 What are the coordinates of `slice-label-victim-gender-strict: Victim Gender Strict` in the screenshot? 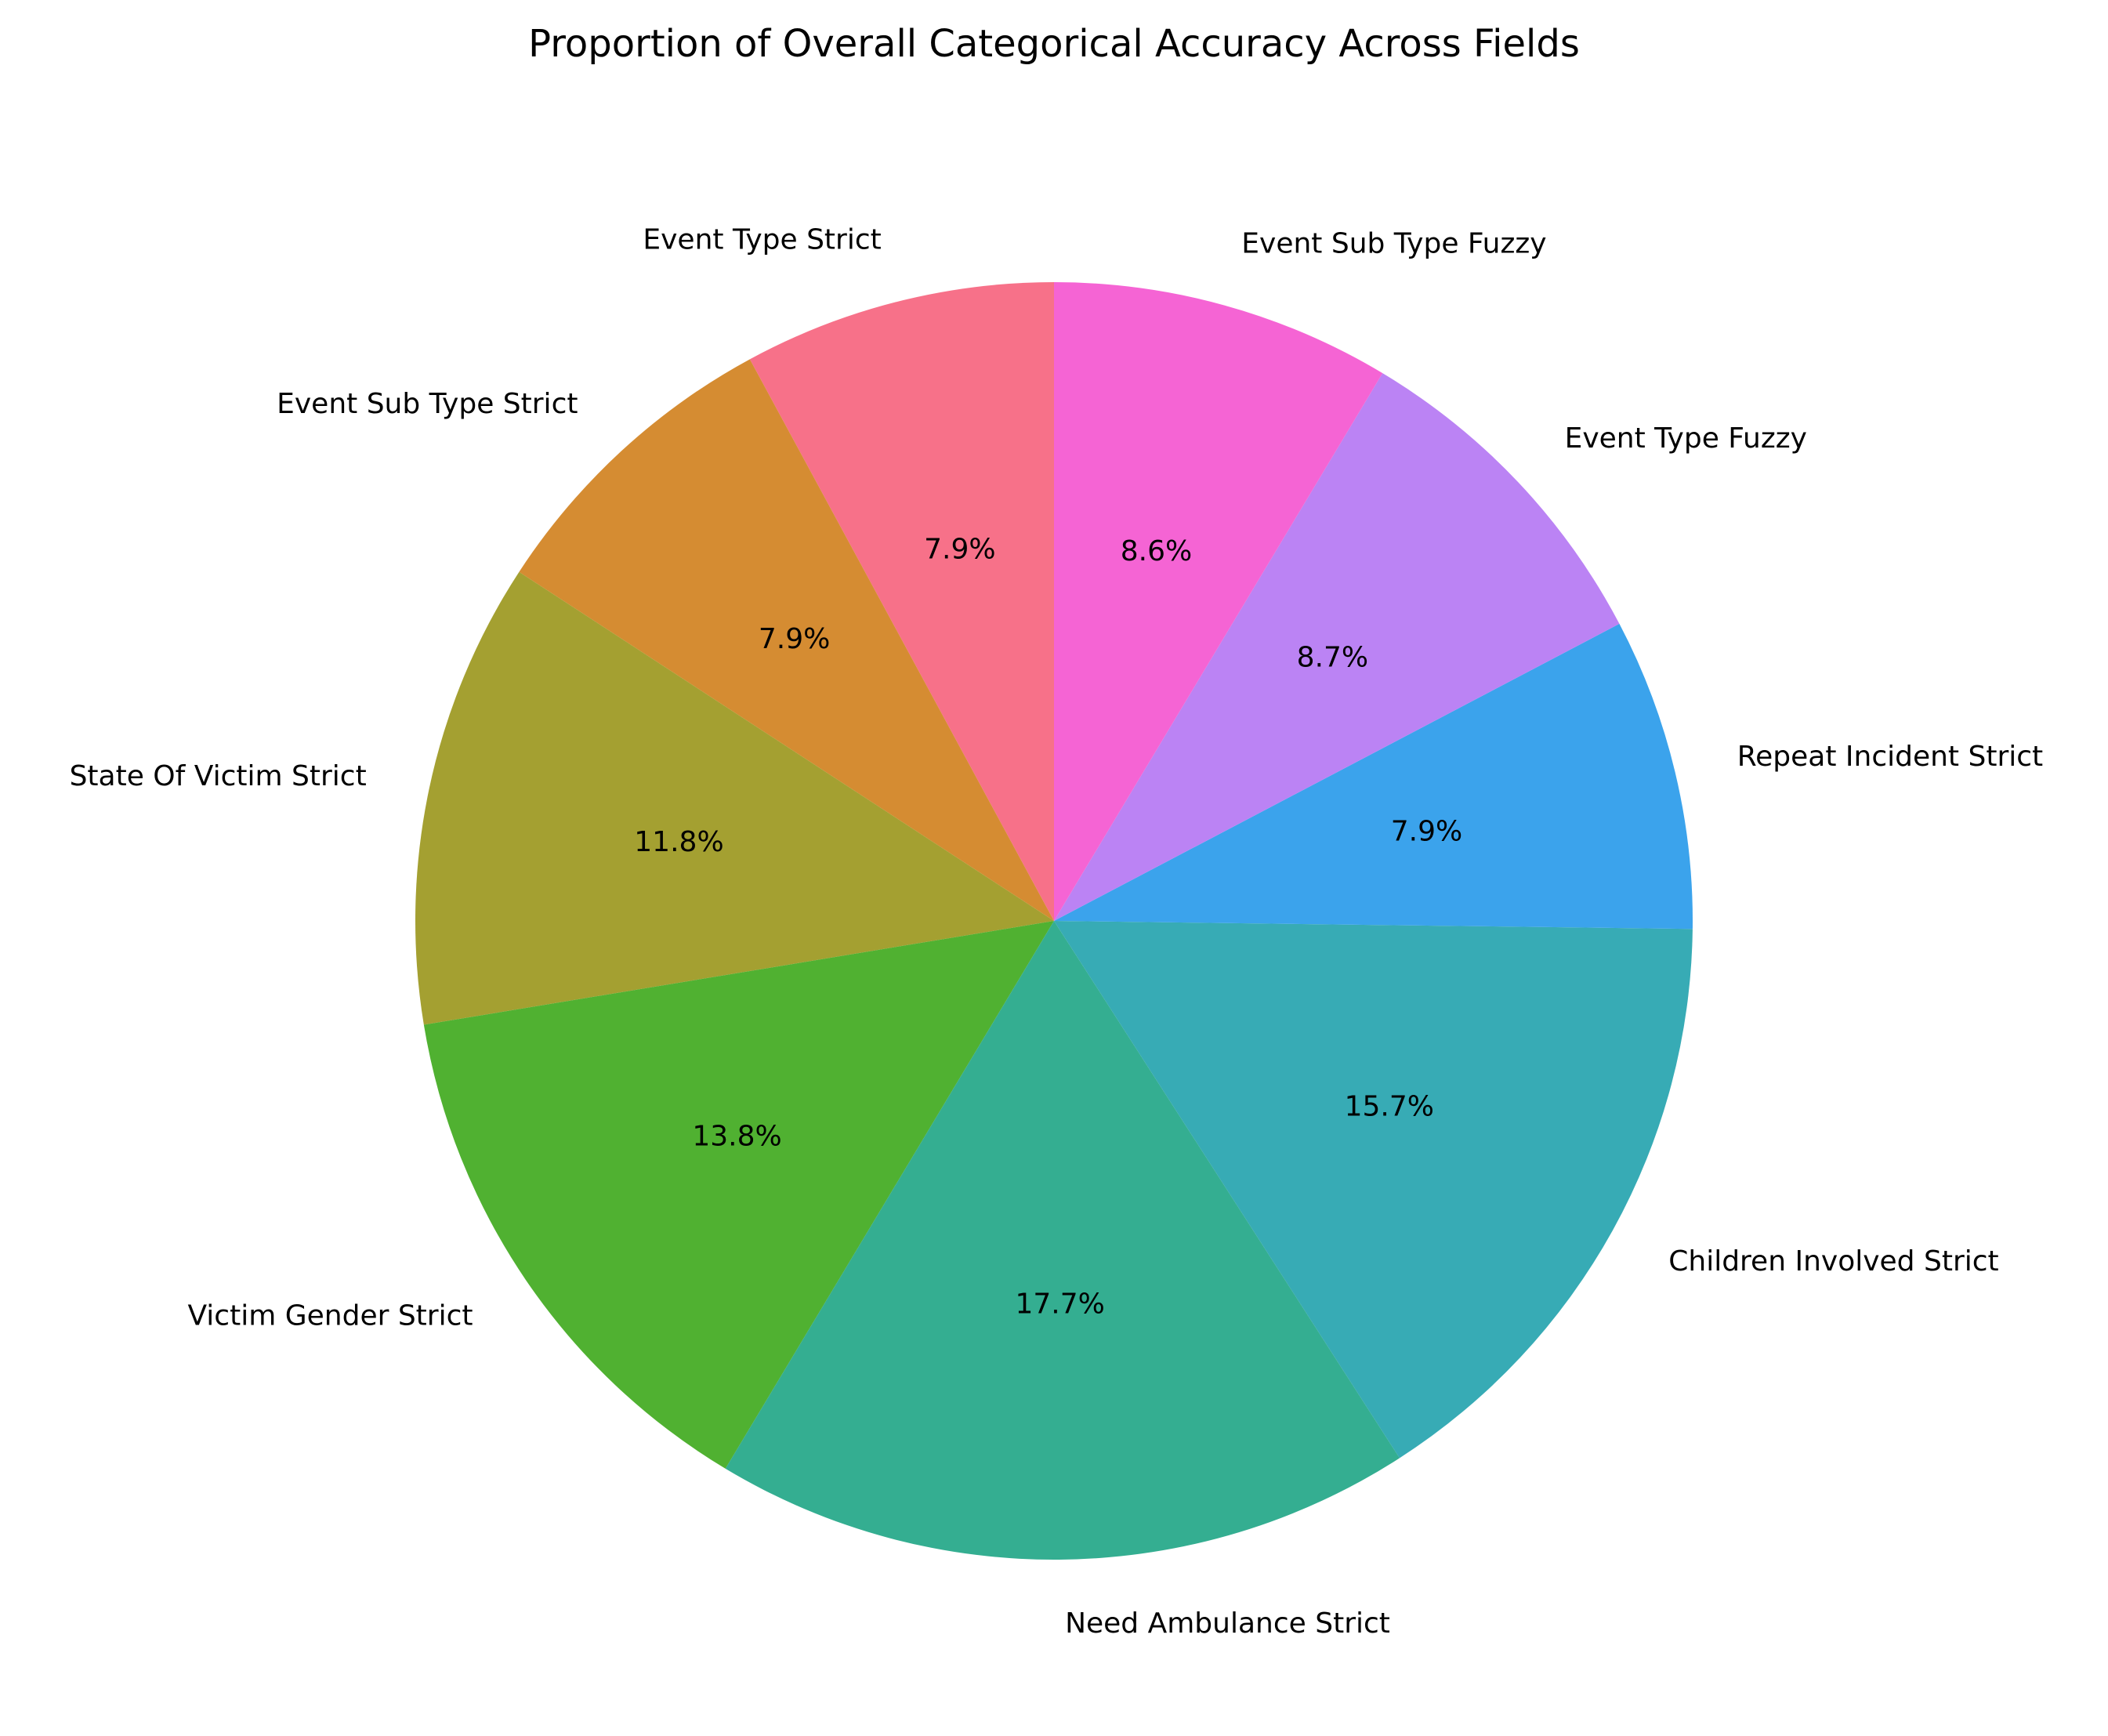 It's located at (330, 1315).